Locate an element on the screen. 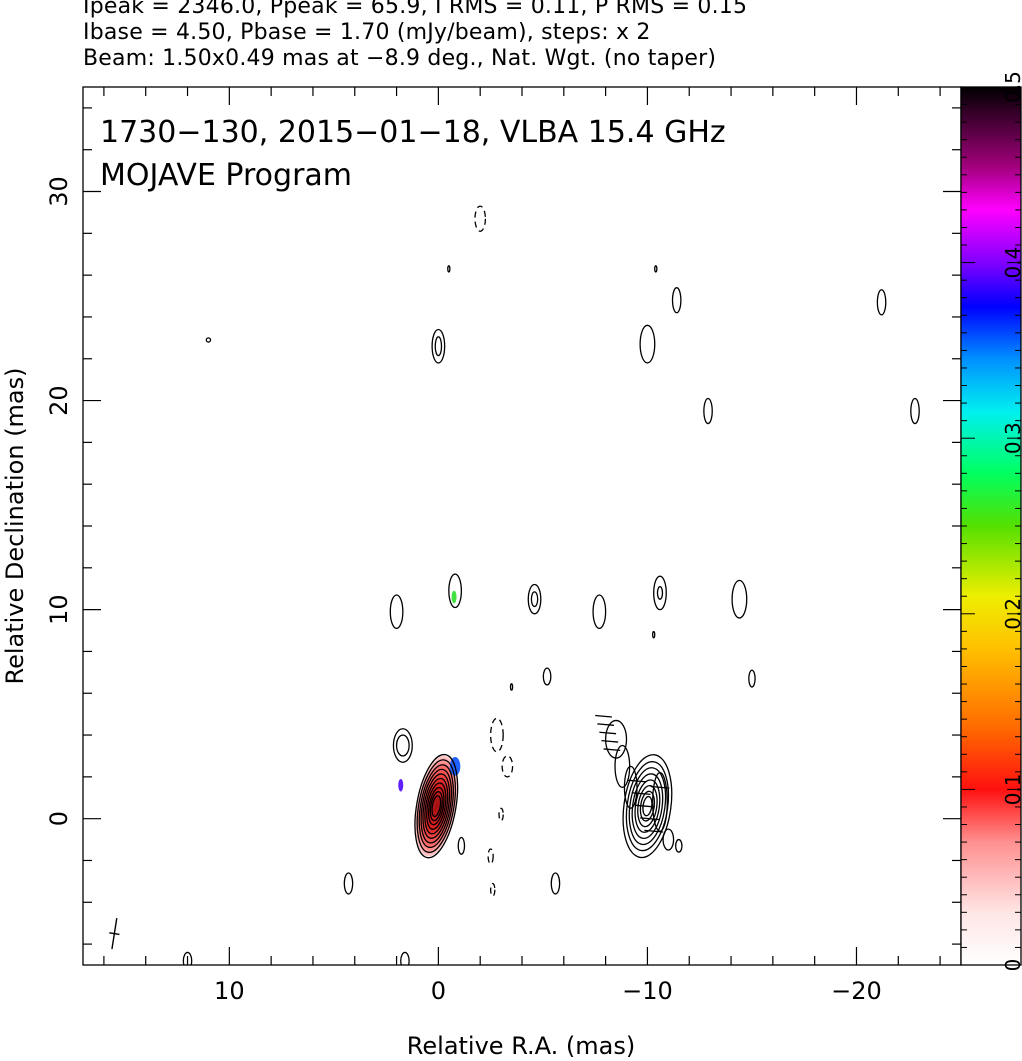 Image resolution: width=1022 pixels, height=1061 pixels. x-tick-label: −20 is located at coordinates (856, 991).